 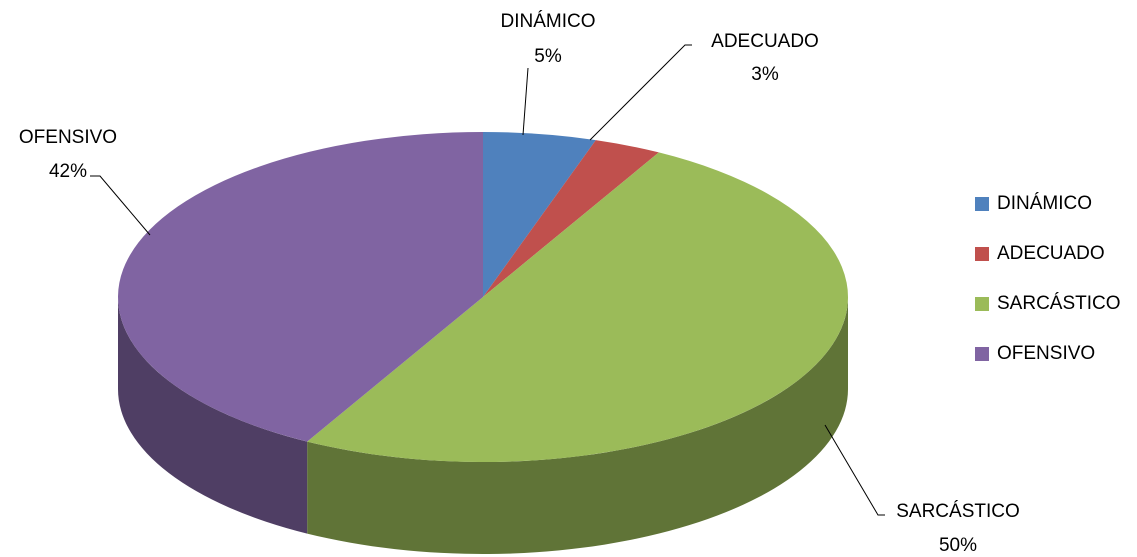 What do you see at coordinates (548, 56) in the screenshot?
I see `data-label-value: 5%` at bounding box center [548, 56].